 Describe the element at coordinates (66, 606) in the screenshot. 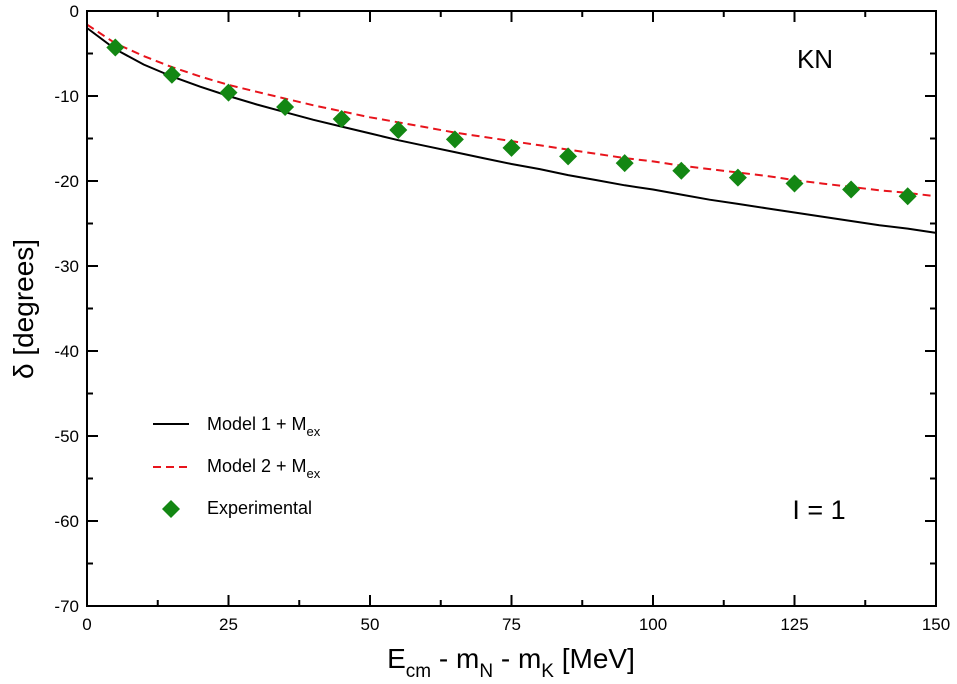

I see `y-tick-label: -70` at that location.